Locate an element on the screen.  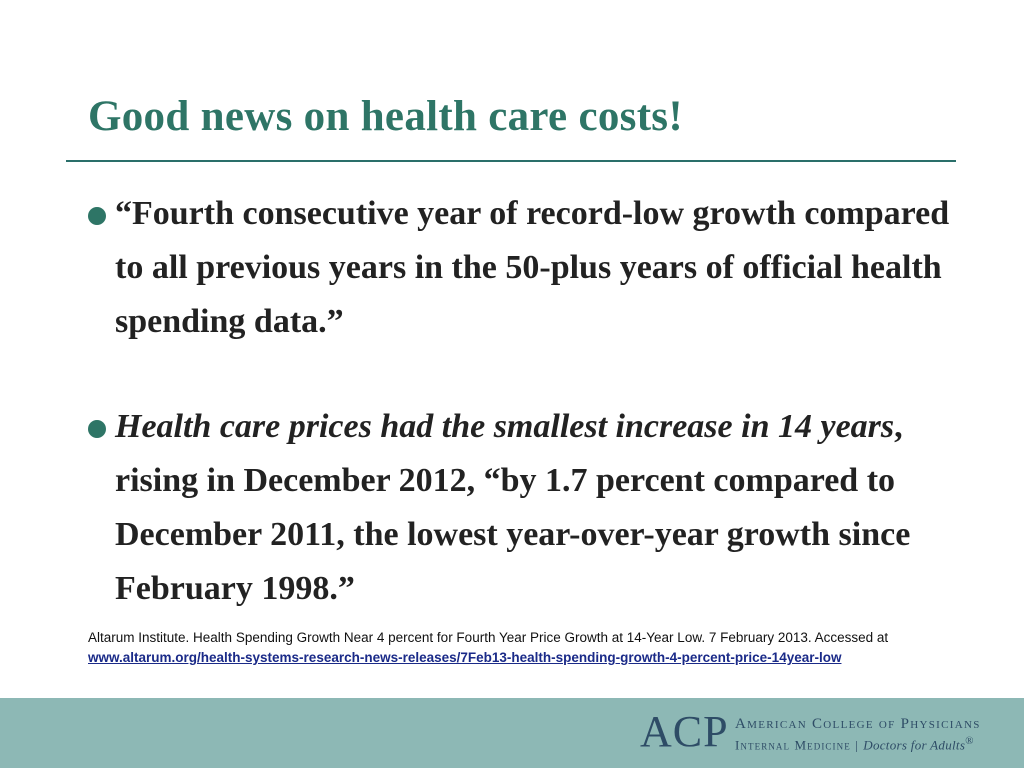
logo-subline: Internal Medicine | Doctors for Adults® is located at coordinates (855, 744).